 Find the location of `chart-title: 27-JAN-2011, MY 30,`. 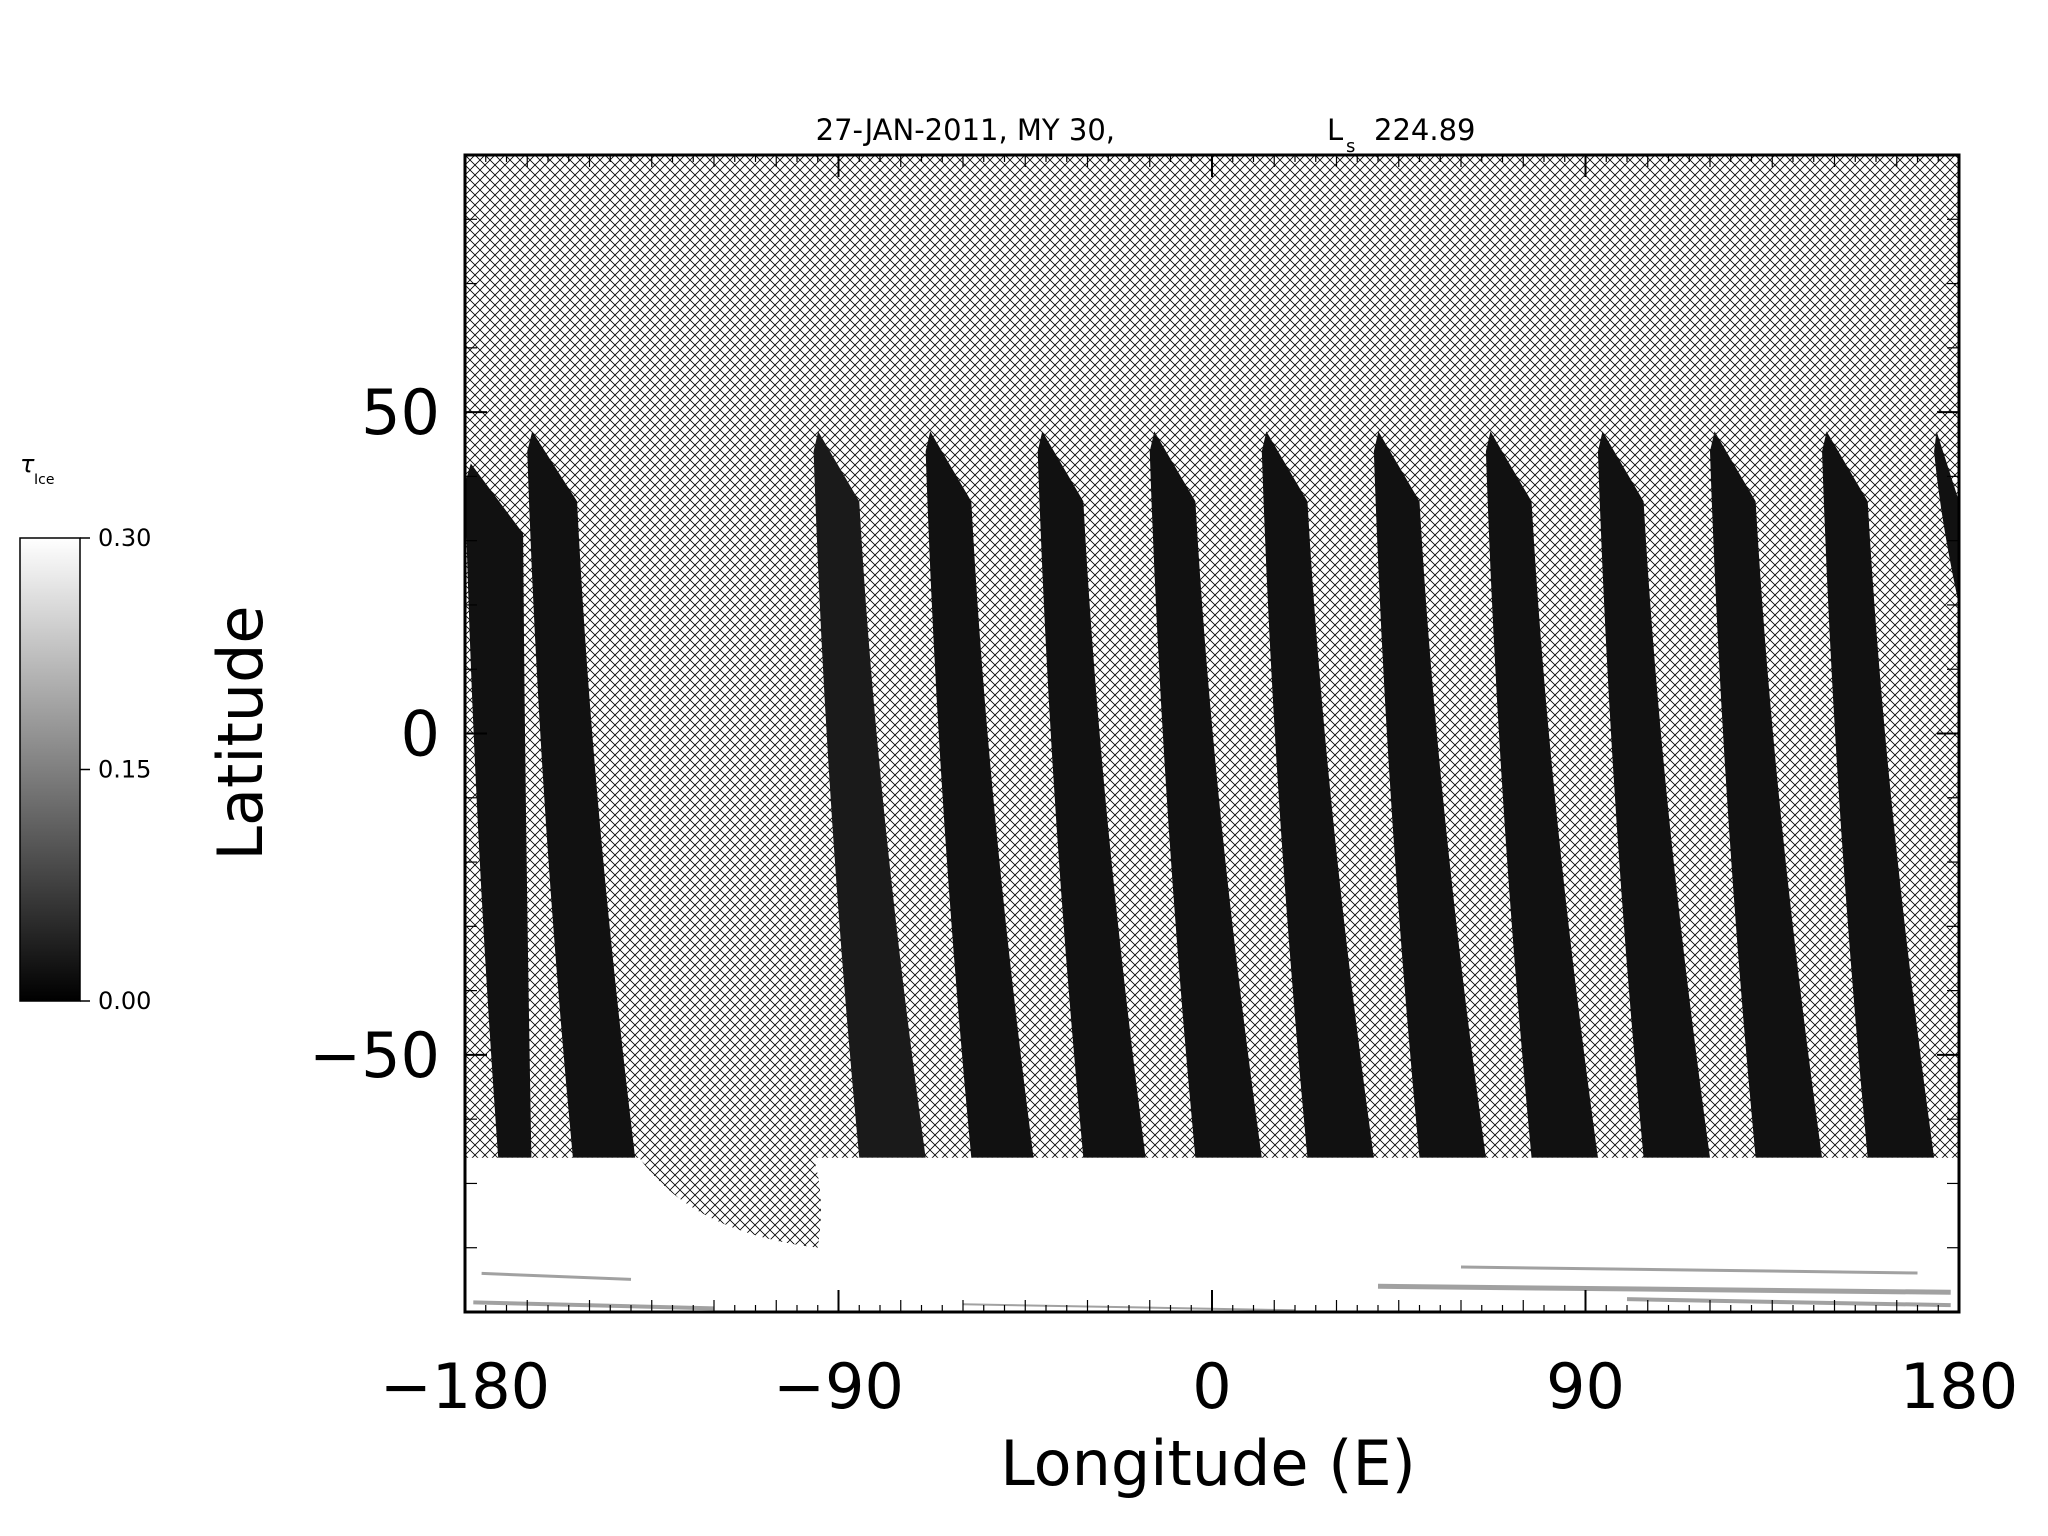

chart-title: 27-JAN-2011, MY 30, is located at coordinates (965, 130).